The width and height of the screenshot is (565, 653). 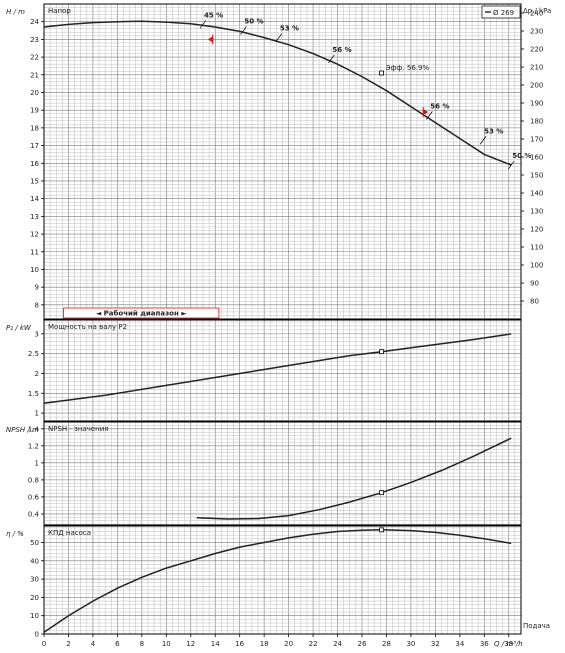 I want to click on y2-tick-label: 180, so click(x=536, y=122).